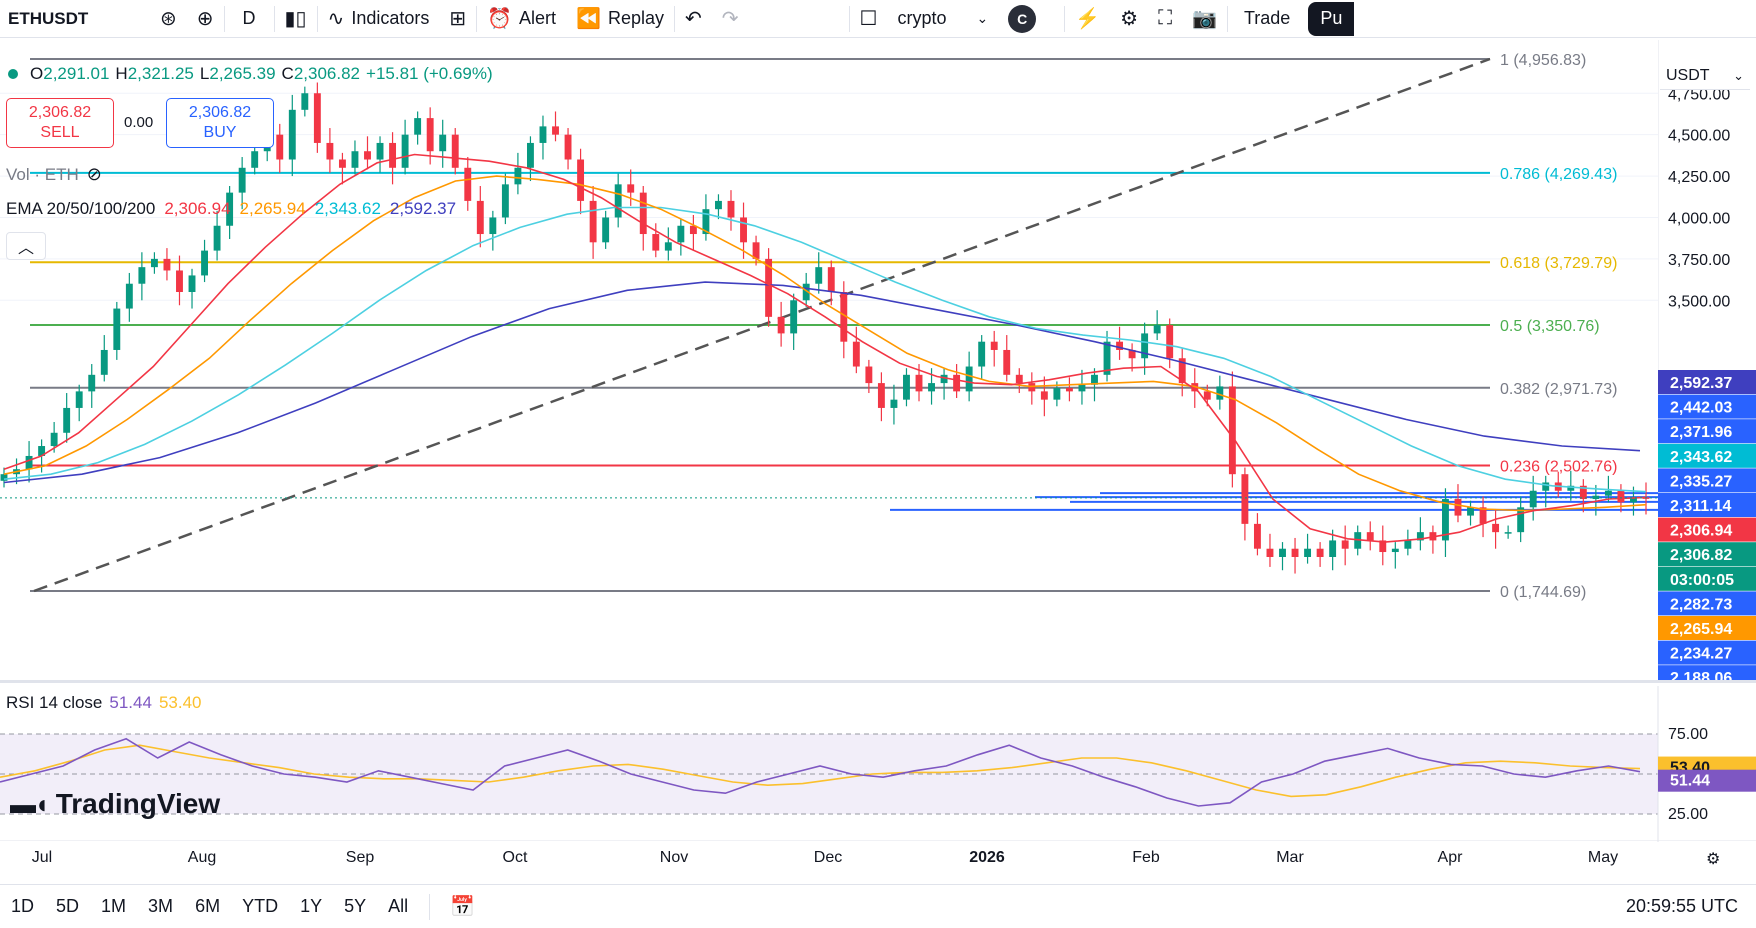  What do you see at coordinates (1713, 859) in the screenshot?
I see `gear-icon: ⚙` at bounding box center [1713, 859].